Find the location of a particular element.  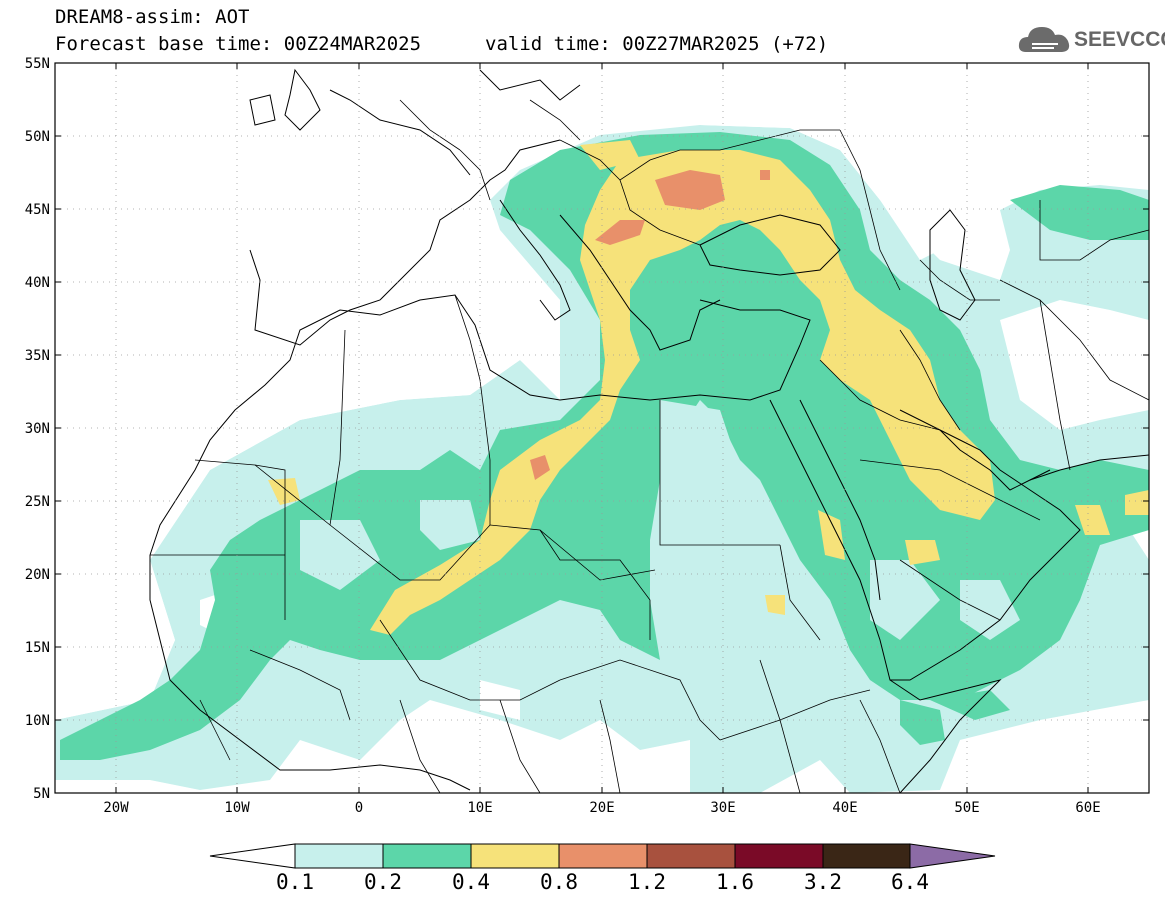

colorbar-label: 0.2 is located at coordinates (383, 882).